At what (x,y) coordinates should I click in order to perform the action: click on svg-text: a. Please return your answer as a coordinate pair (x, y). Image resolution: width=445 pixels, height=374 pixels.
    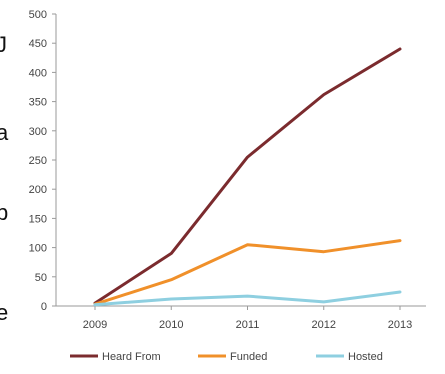
    Looking at the image, I should click on (4, 132).